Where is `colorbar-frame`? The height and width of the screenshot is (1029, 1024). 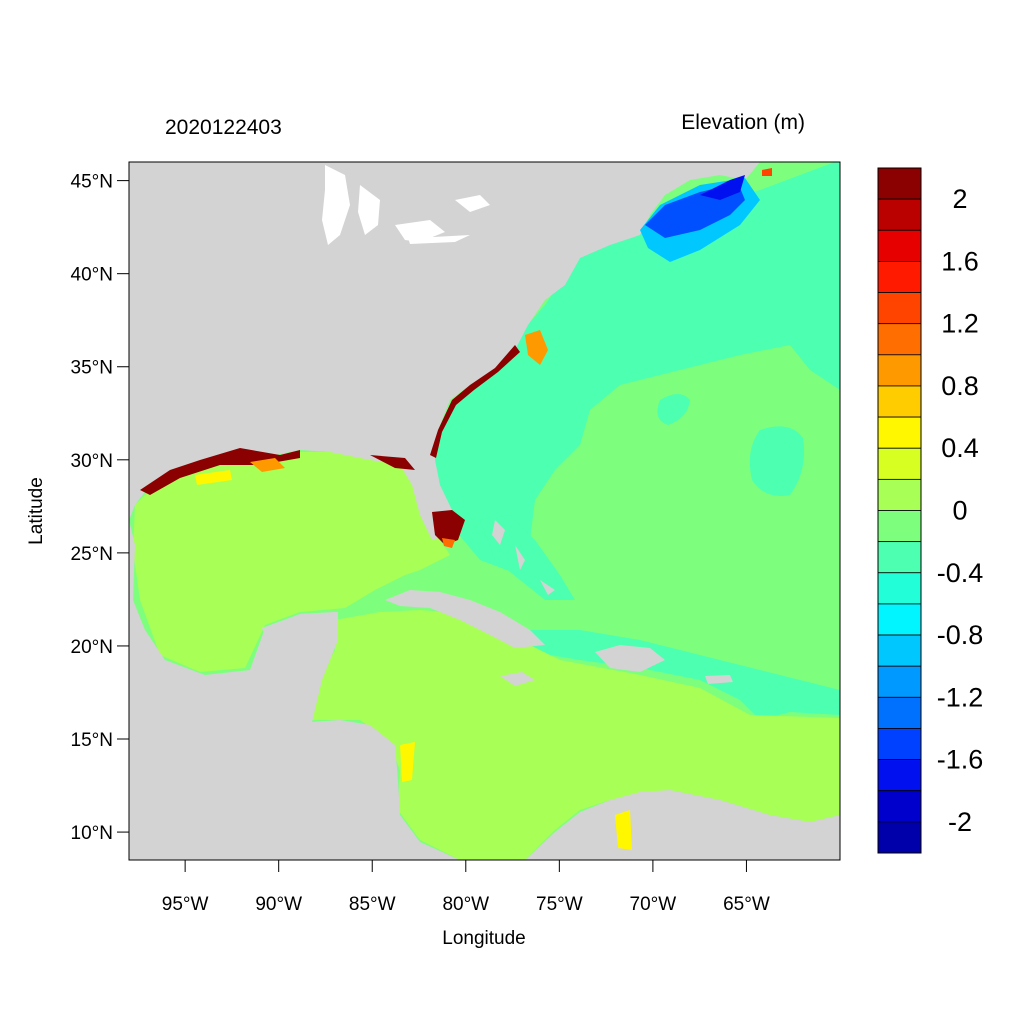
colorbar-frame is located at coordinates (899, 510).